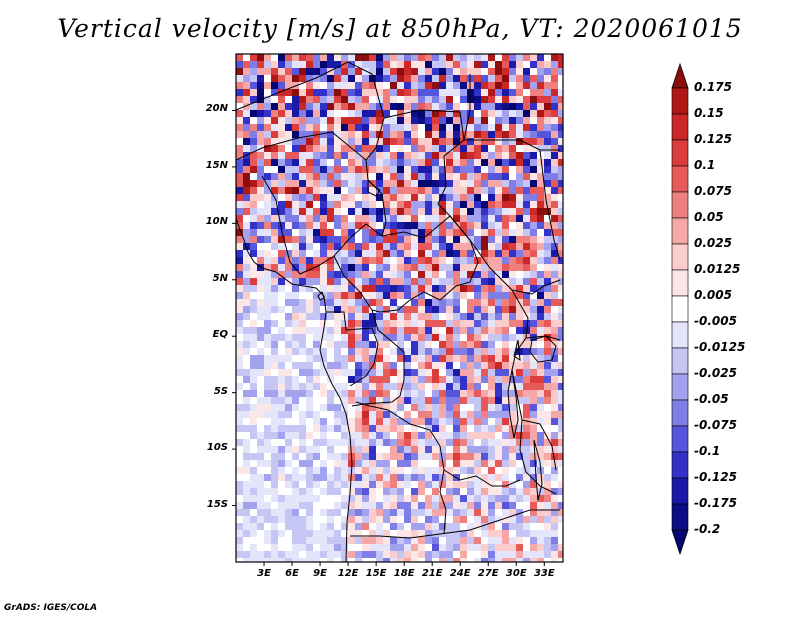  I want to click on colorbar-label: -0.125, so click(715, 477).